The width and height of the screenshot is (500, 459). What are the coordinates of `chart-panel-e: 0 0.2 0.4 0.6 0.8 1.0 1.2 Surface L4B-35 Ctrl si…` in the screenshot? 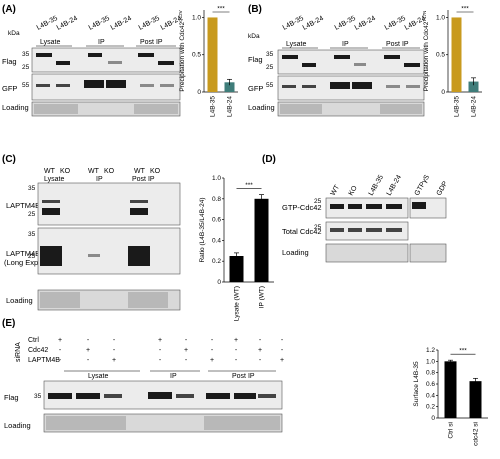 It's located at (450, 396).